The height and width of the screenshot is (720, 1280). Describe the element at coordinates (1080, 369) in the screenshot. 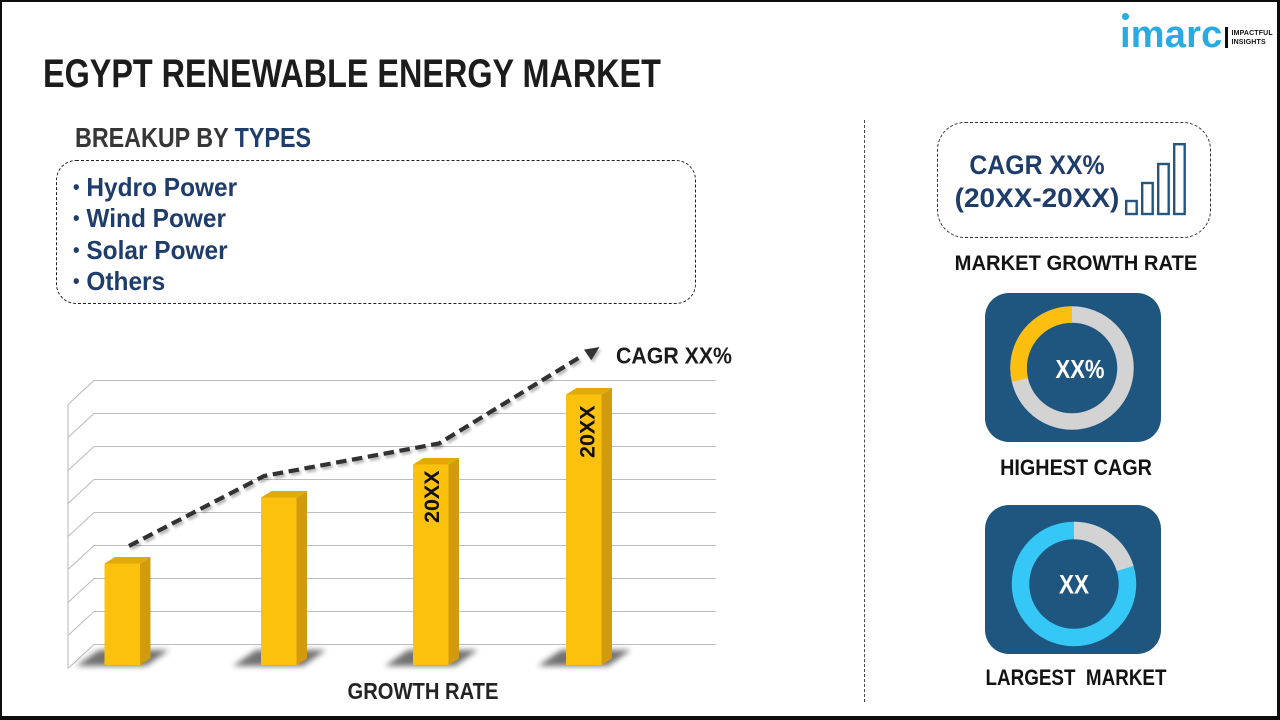

I see `svg-text: XX%` at that location.